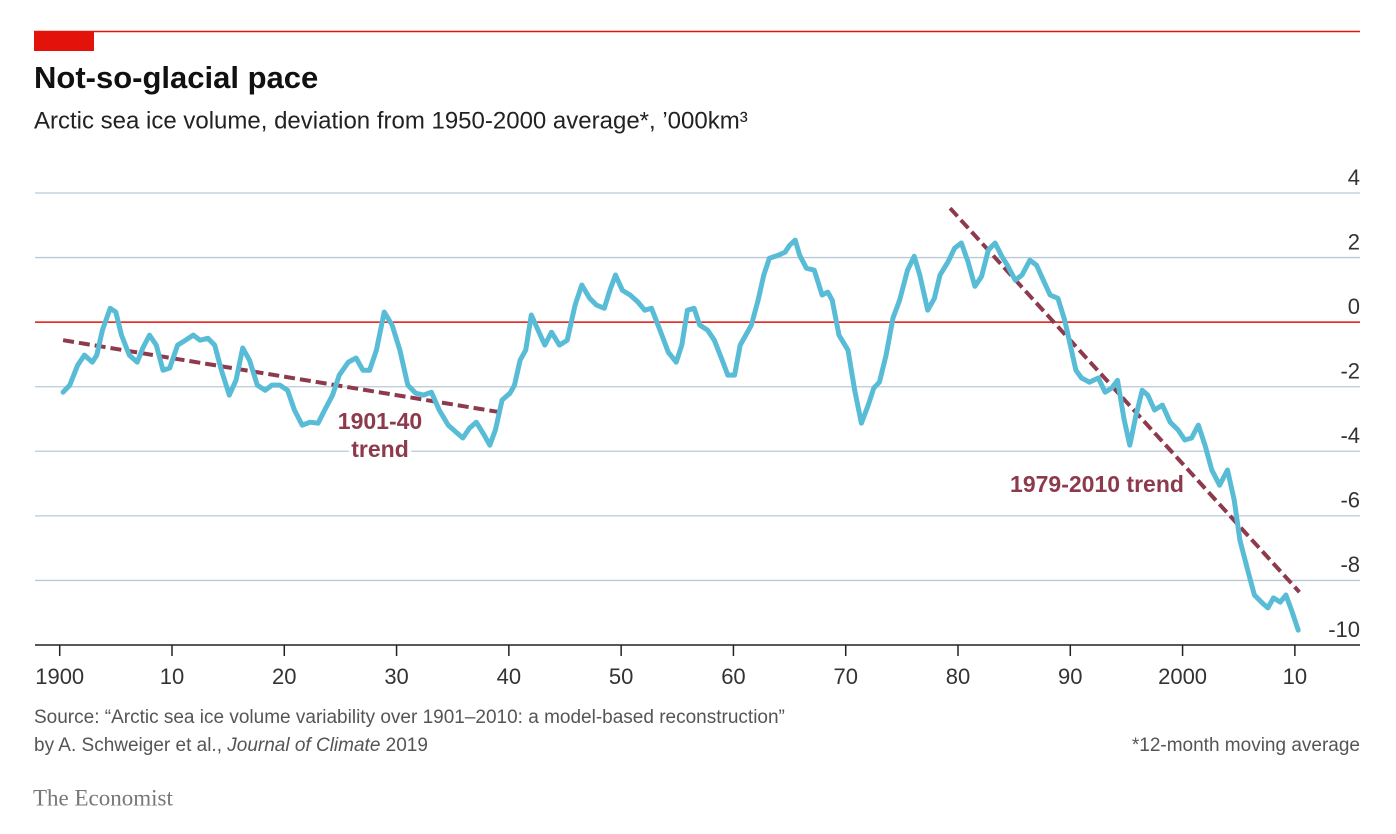 The image size is (1396, 834). I want to click on x-tick-label: 70, so click(845, 676).